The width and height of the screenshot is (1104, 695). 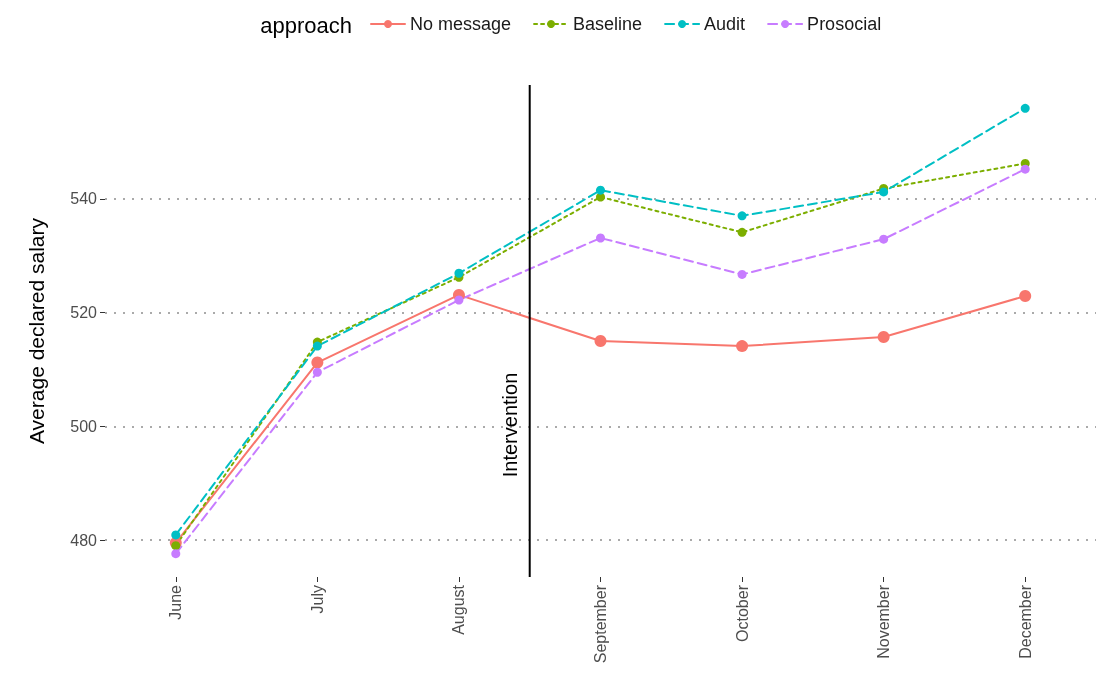 What do you see at coordinates (600, 624) in the screenshot?
I see `x-tick-label: September` at bounding box center [600, 624].